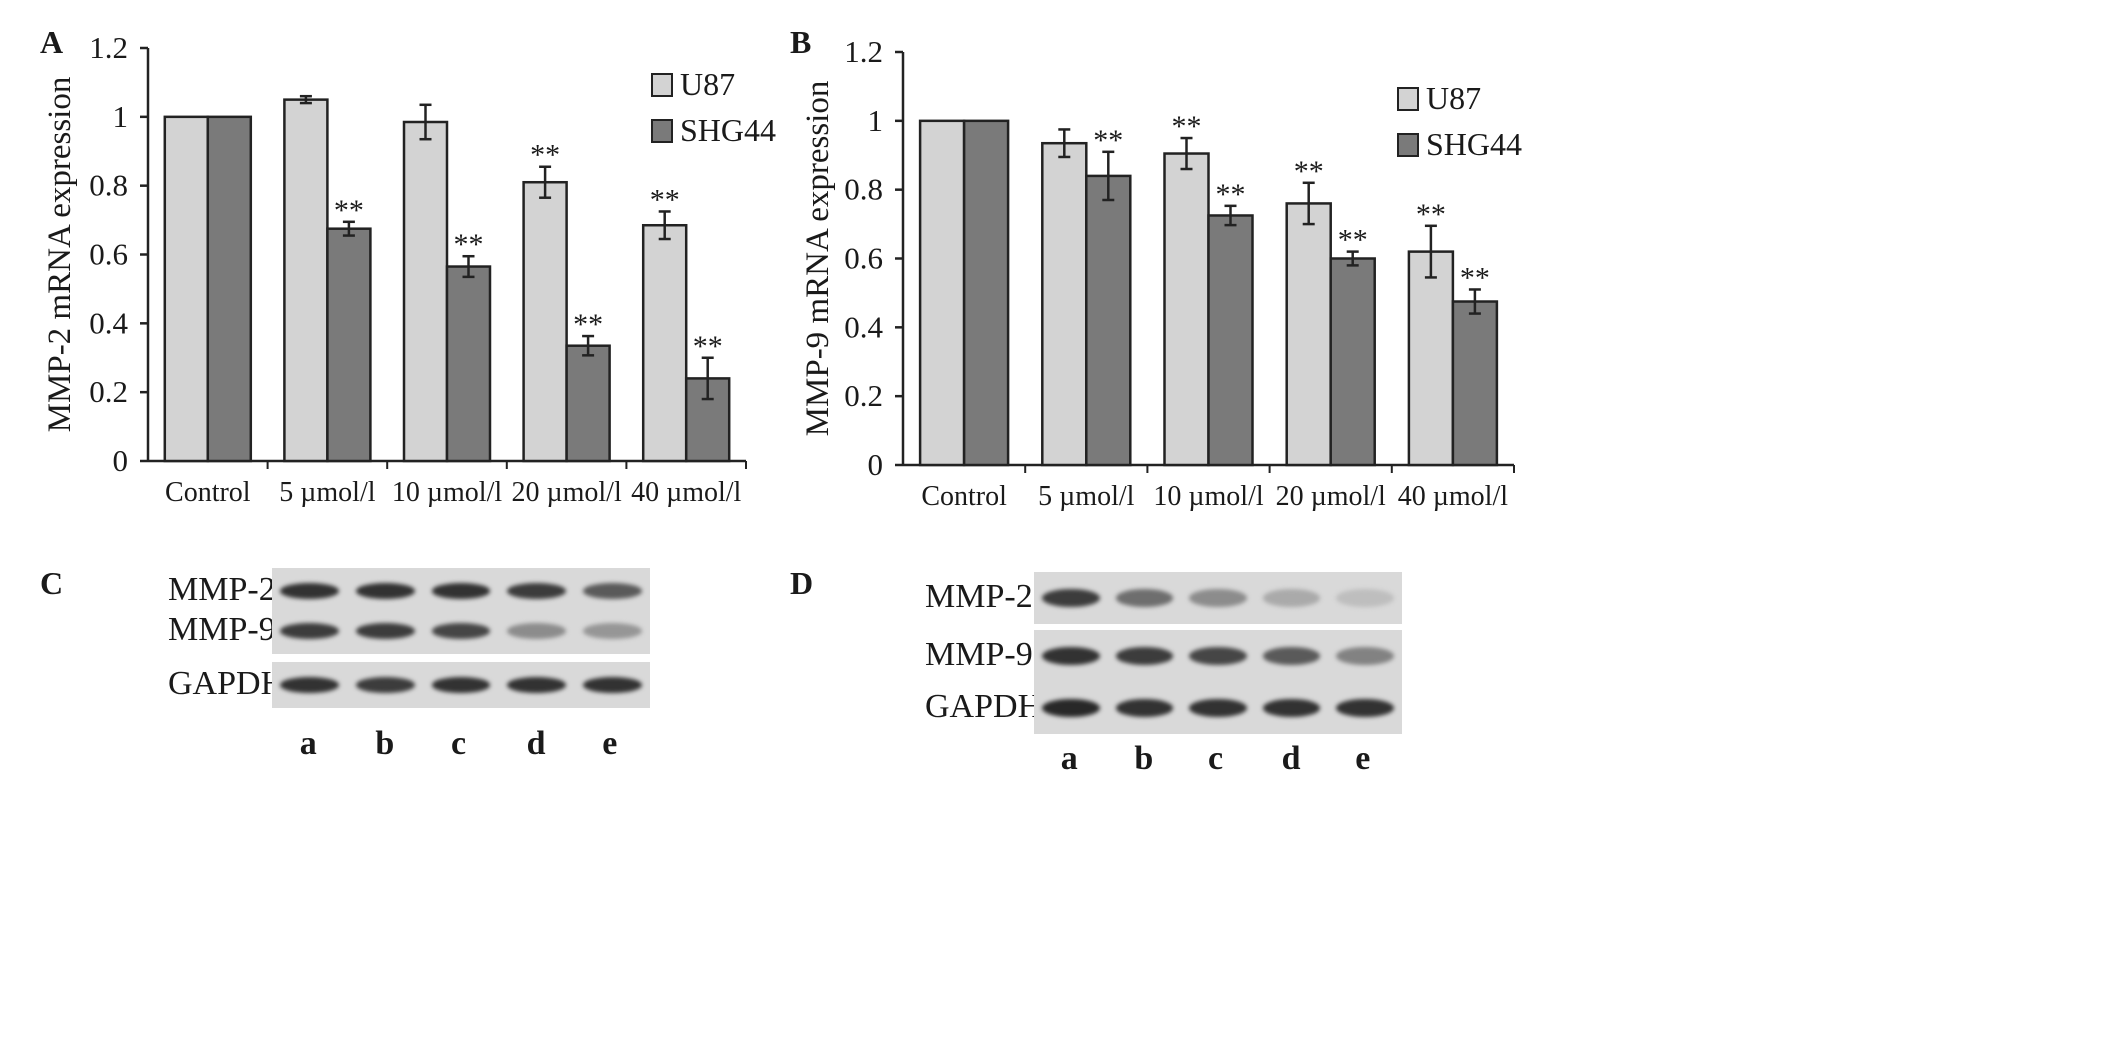 Image resolution: width=2126 pixels, height=1047 pixels. I want to click on chart-a-y-tick-label: 0.6, so click(108, 254).